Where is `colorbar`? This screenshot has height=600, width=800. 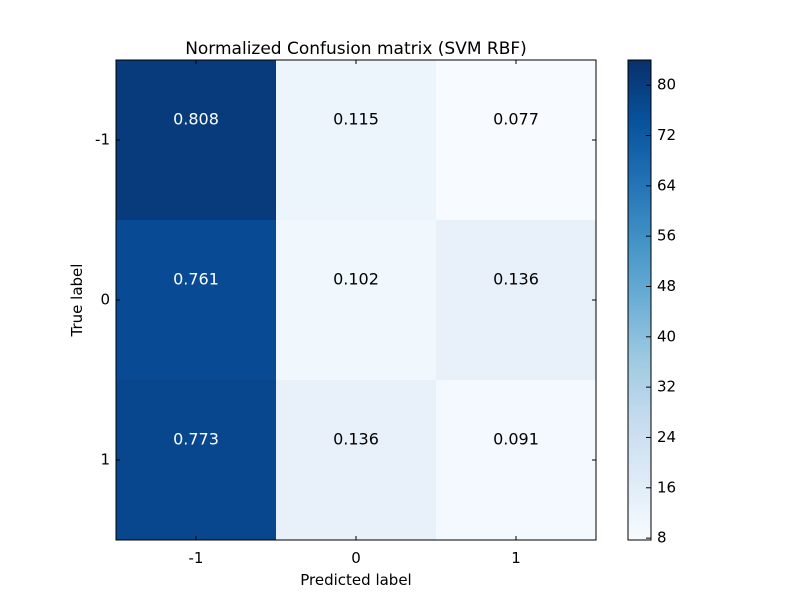
colorbar is located at coordinates (639, 300).